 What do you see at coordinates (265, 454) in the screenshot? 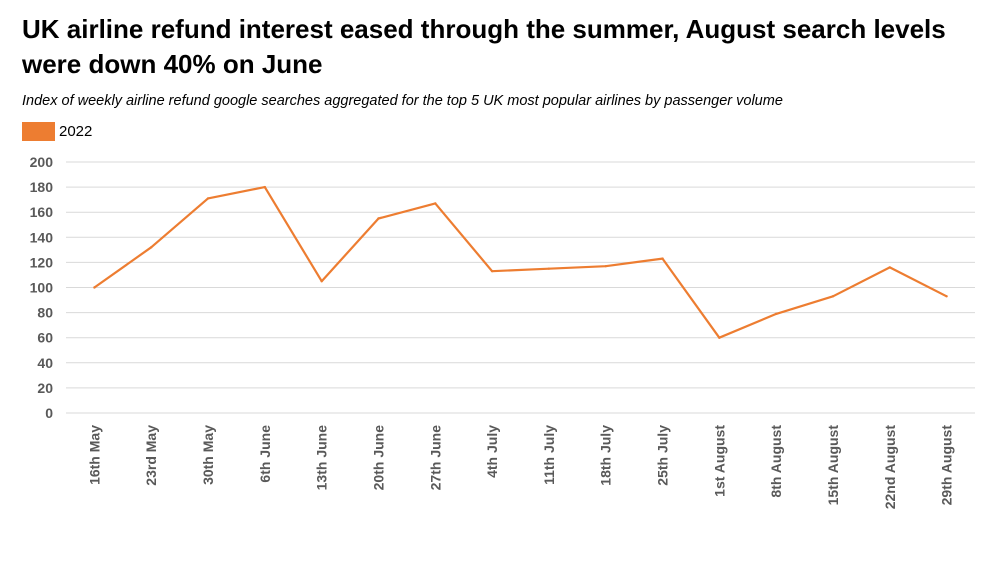
I see `x-tick-label: 6th June` at bounding box center [265, 454].